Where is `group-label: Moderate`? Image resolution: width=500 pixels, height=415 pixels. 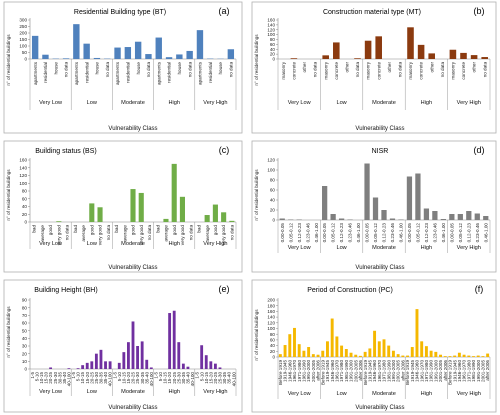
group-label: Moderate is located at coordinates (384, 103).